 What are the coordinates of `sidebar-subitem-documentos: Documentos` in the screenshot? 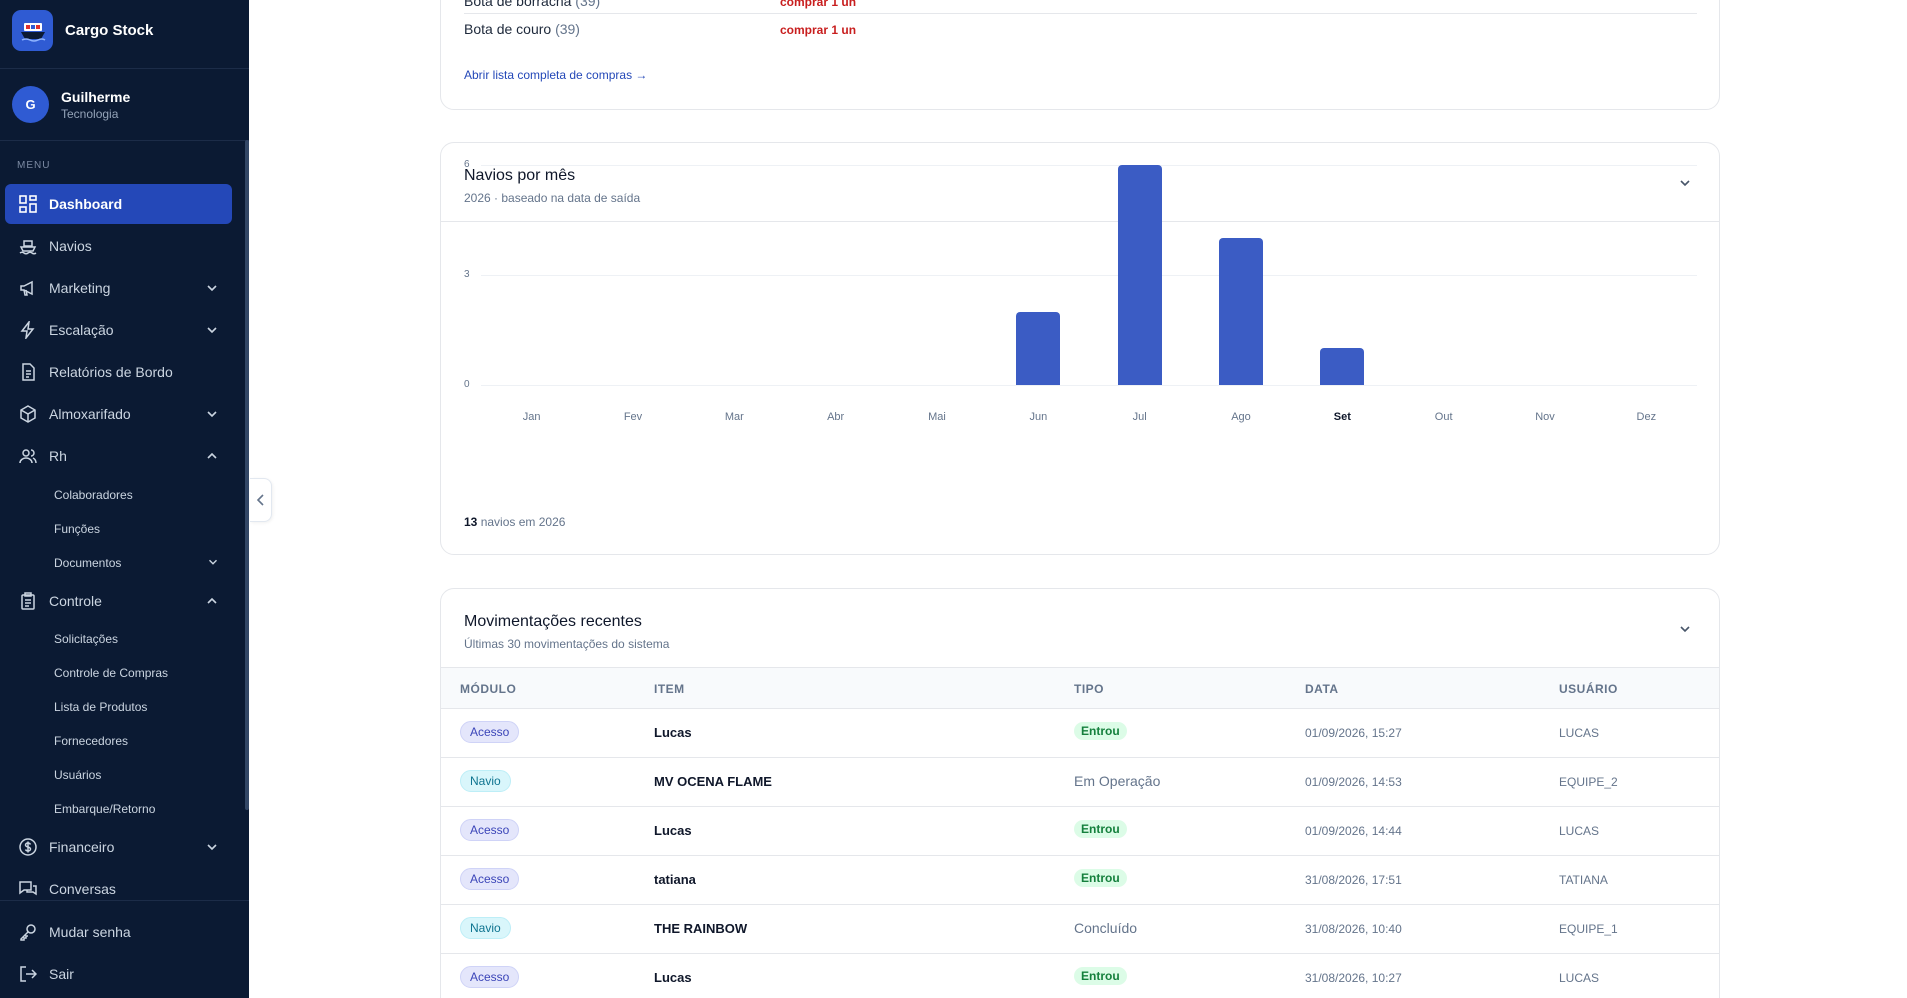 It's located at (144, 563).